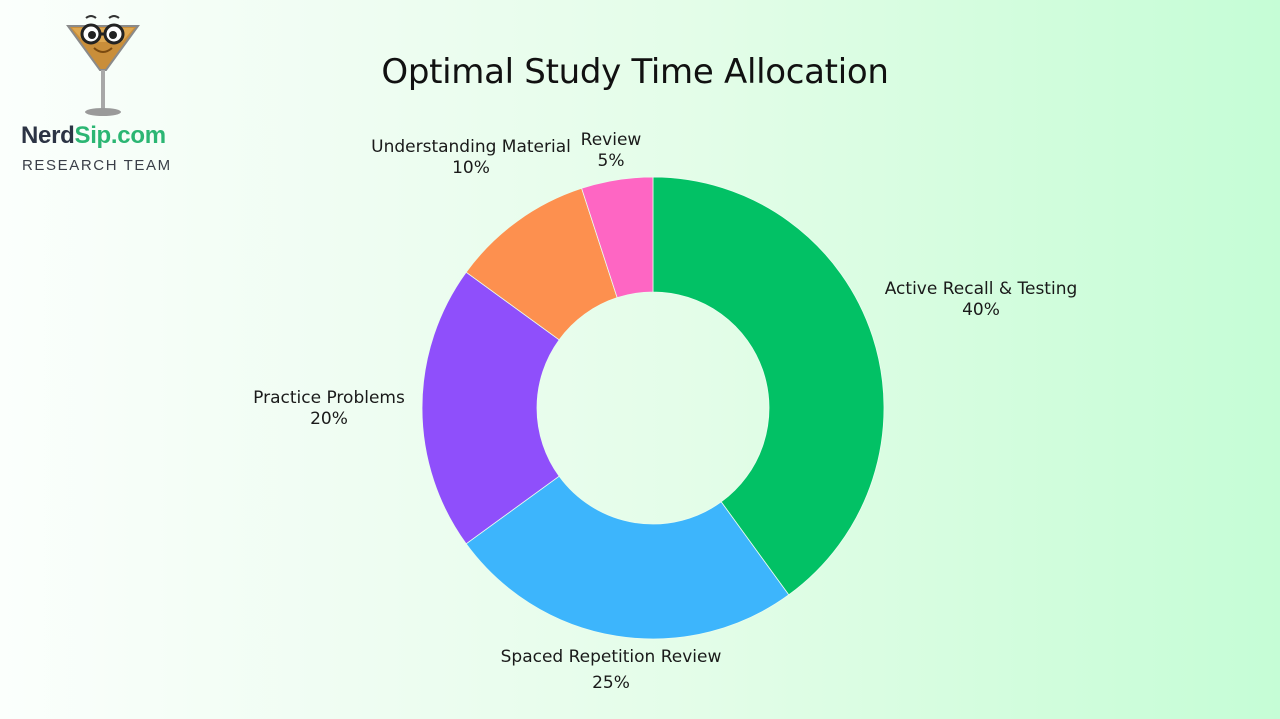 The image size is (1280, 719). I want to click on slice-label-review: Review 5%, so click(611, 151).